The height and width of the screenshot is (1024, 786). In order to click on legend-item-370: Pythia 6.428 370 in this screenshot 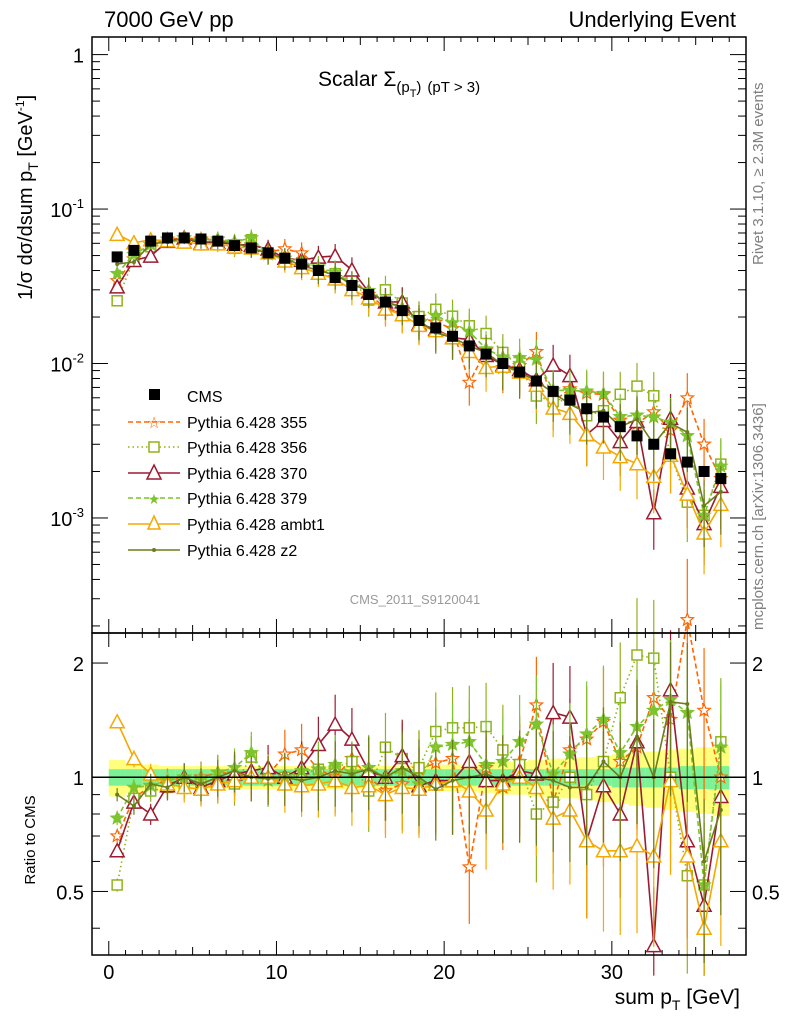, I will do `click(217, 473)`.